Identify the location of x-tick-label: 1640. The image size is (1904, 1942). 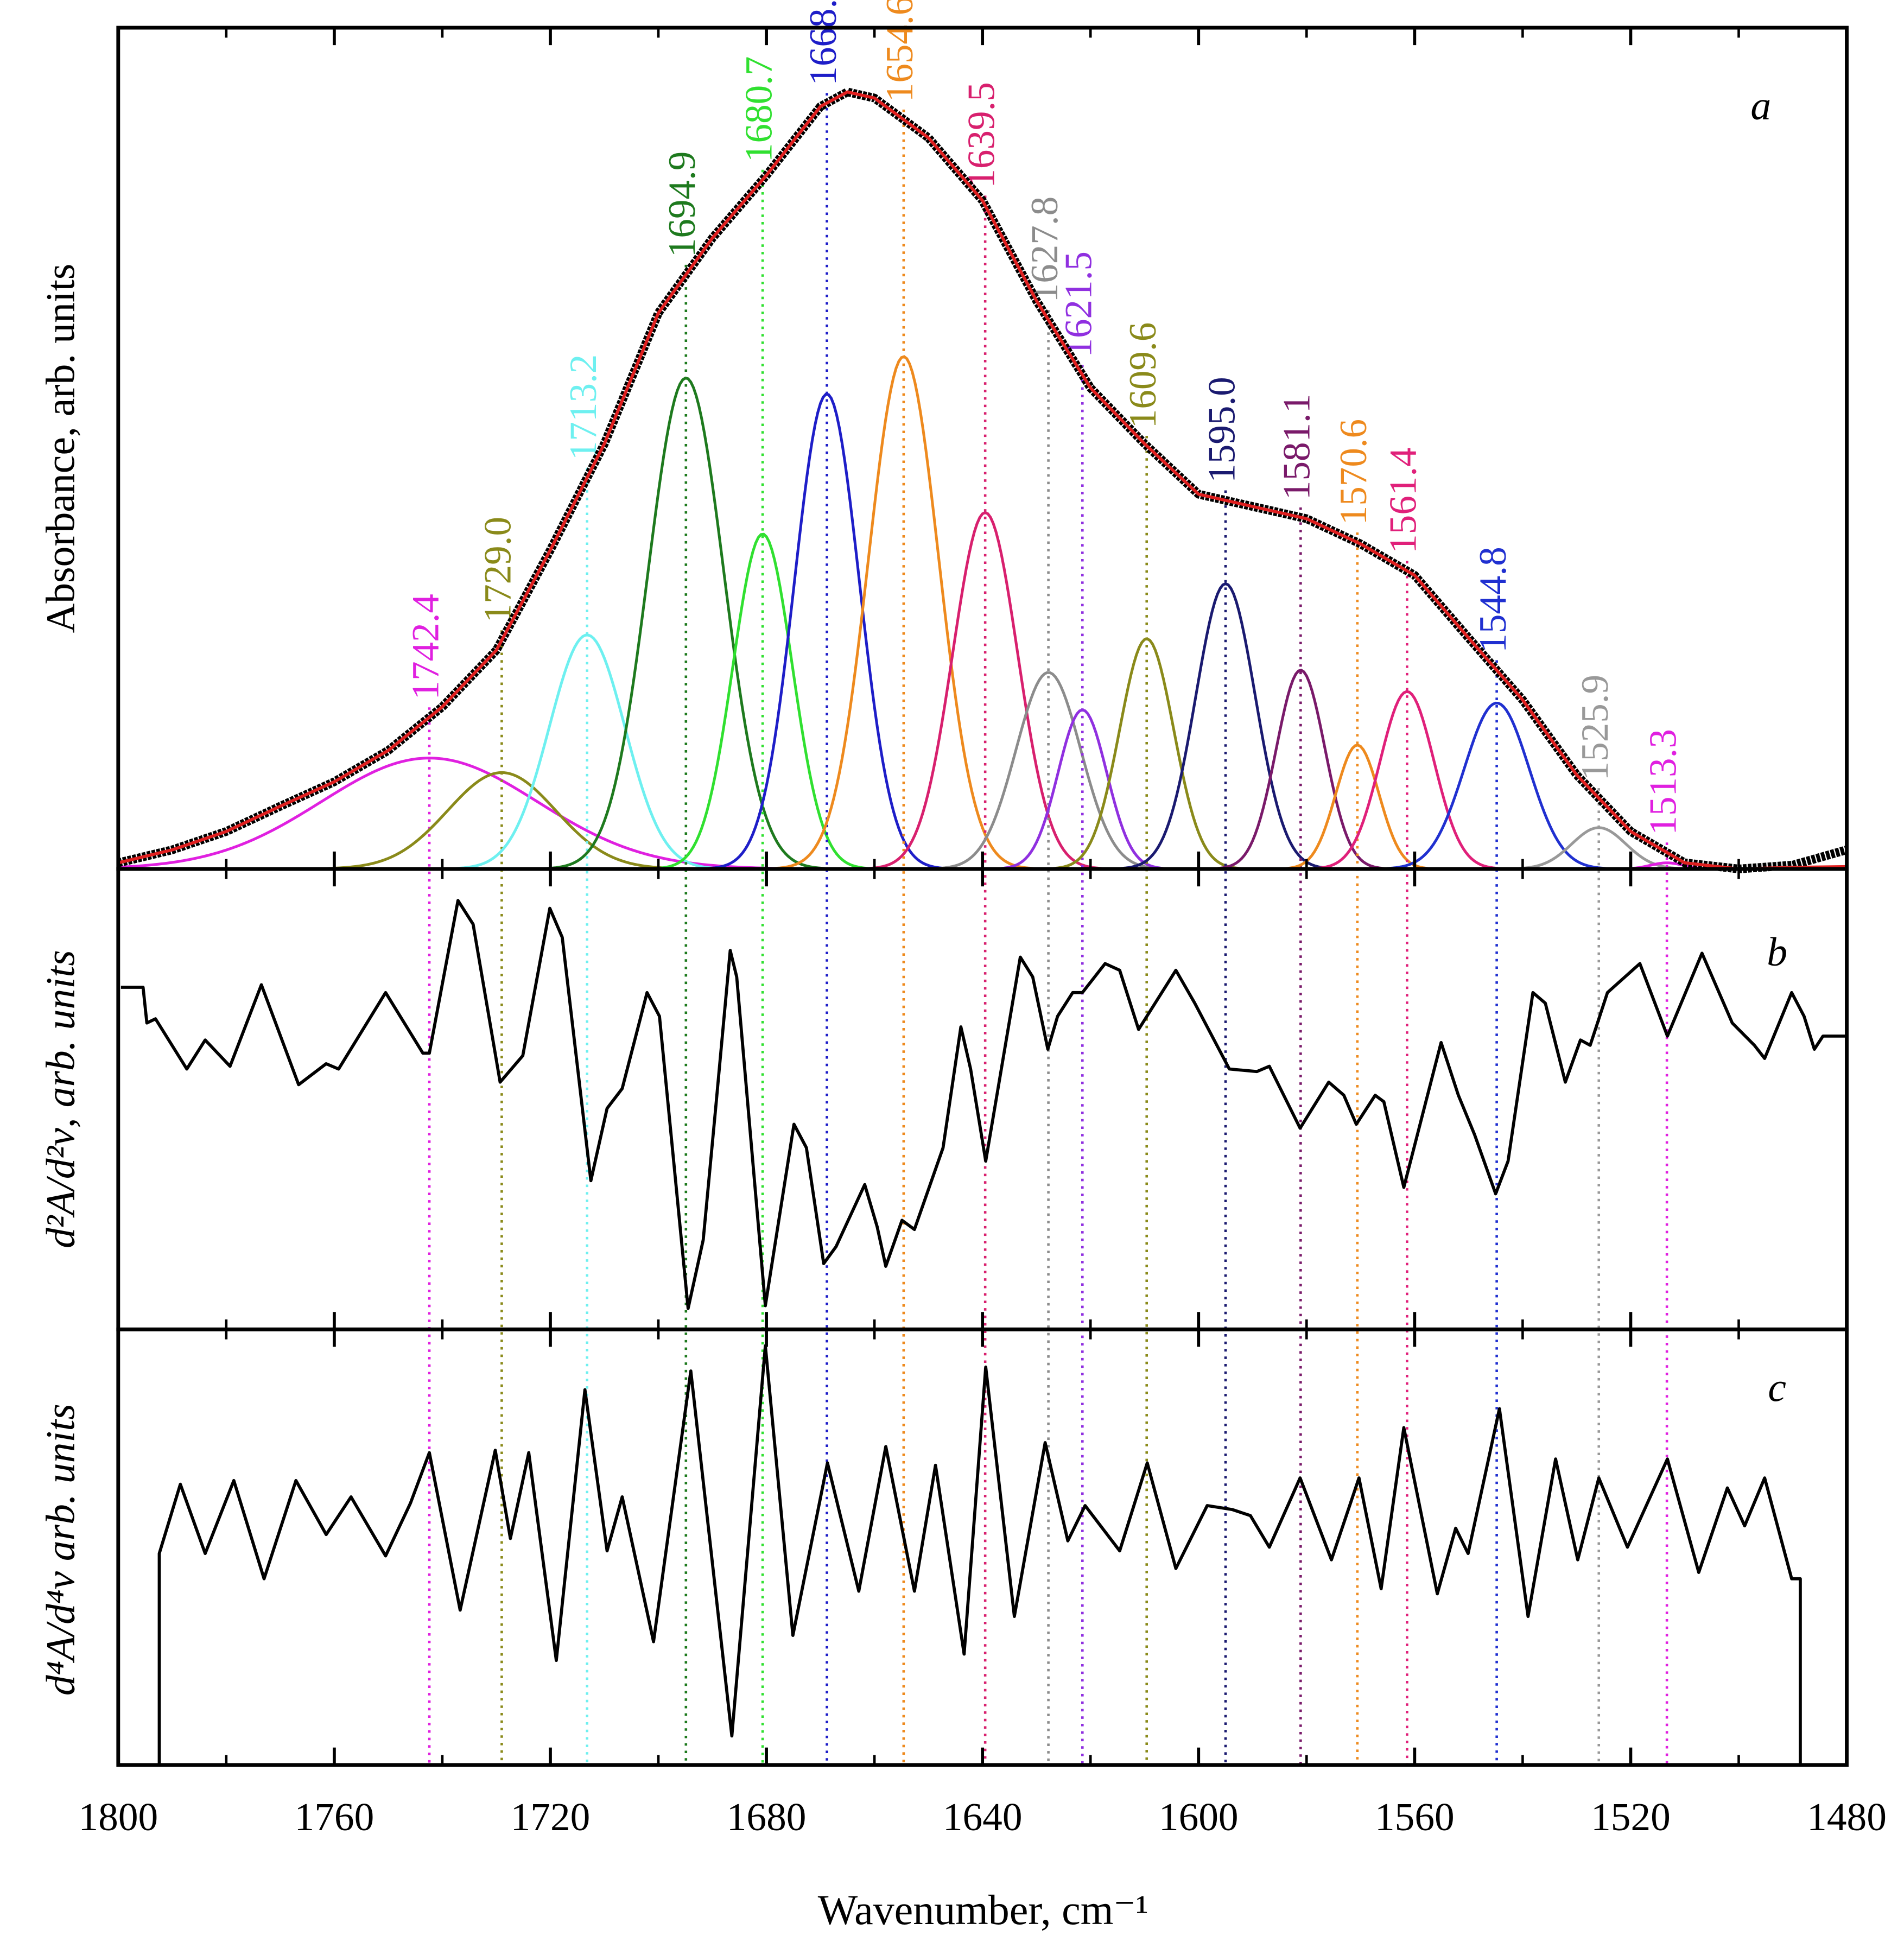
(983, 1817).